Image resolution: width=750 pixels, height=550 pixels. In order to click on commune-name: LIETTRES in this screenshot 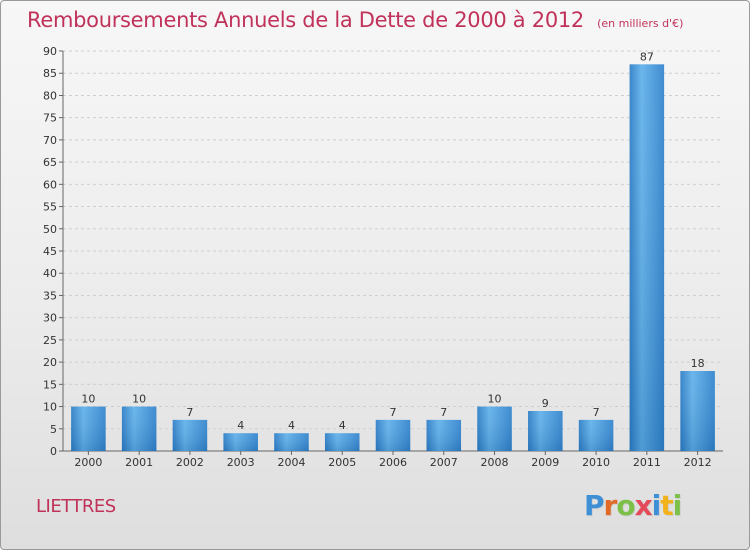, I will do `click(76, 506)`.